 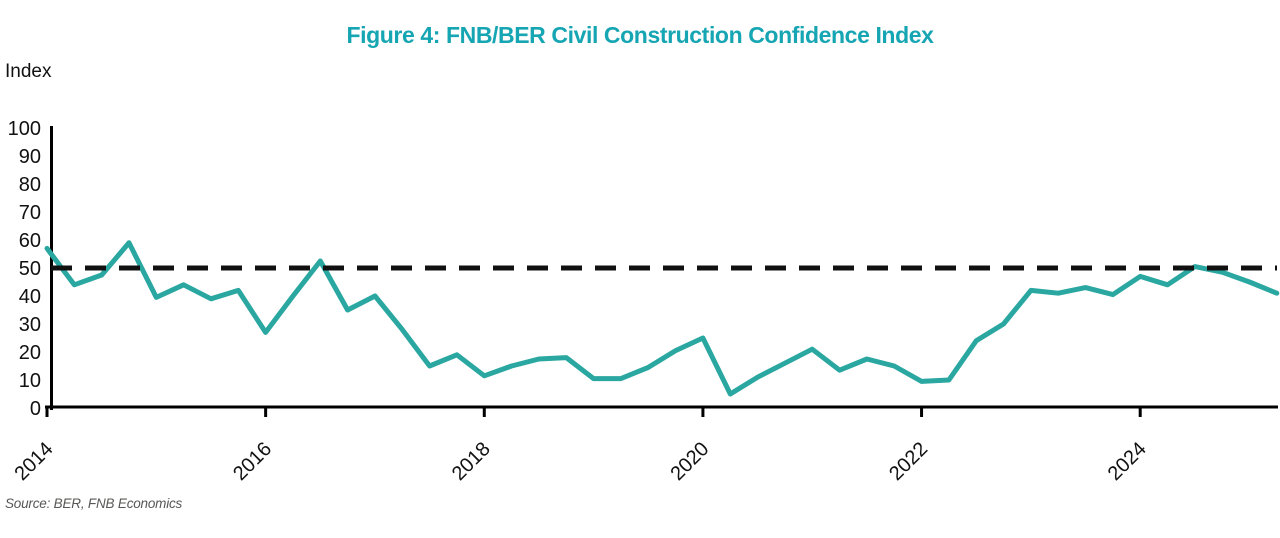 I want to click on source-note: Source: BER, FNB Economics, so click(x=94, y=503).